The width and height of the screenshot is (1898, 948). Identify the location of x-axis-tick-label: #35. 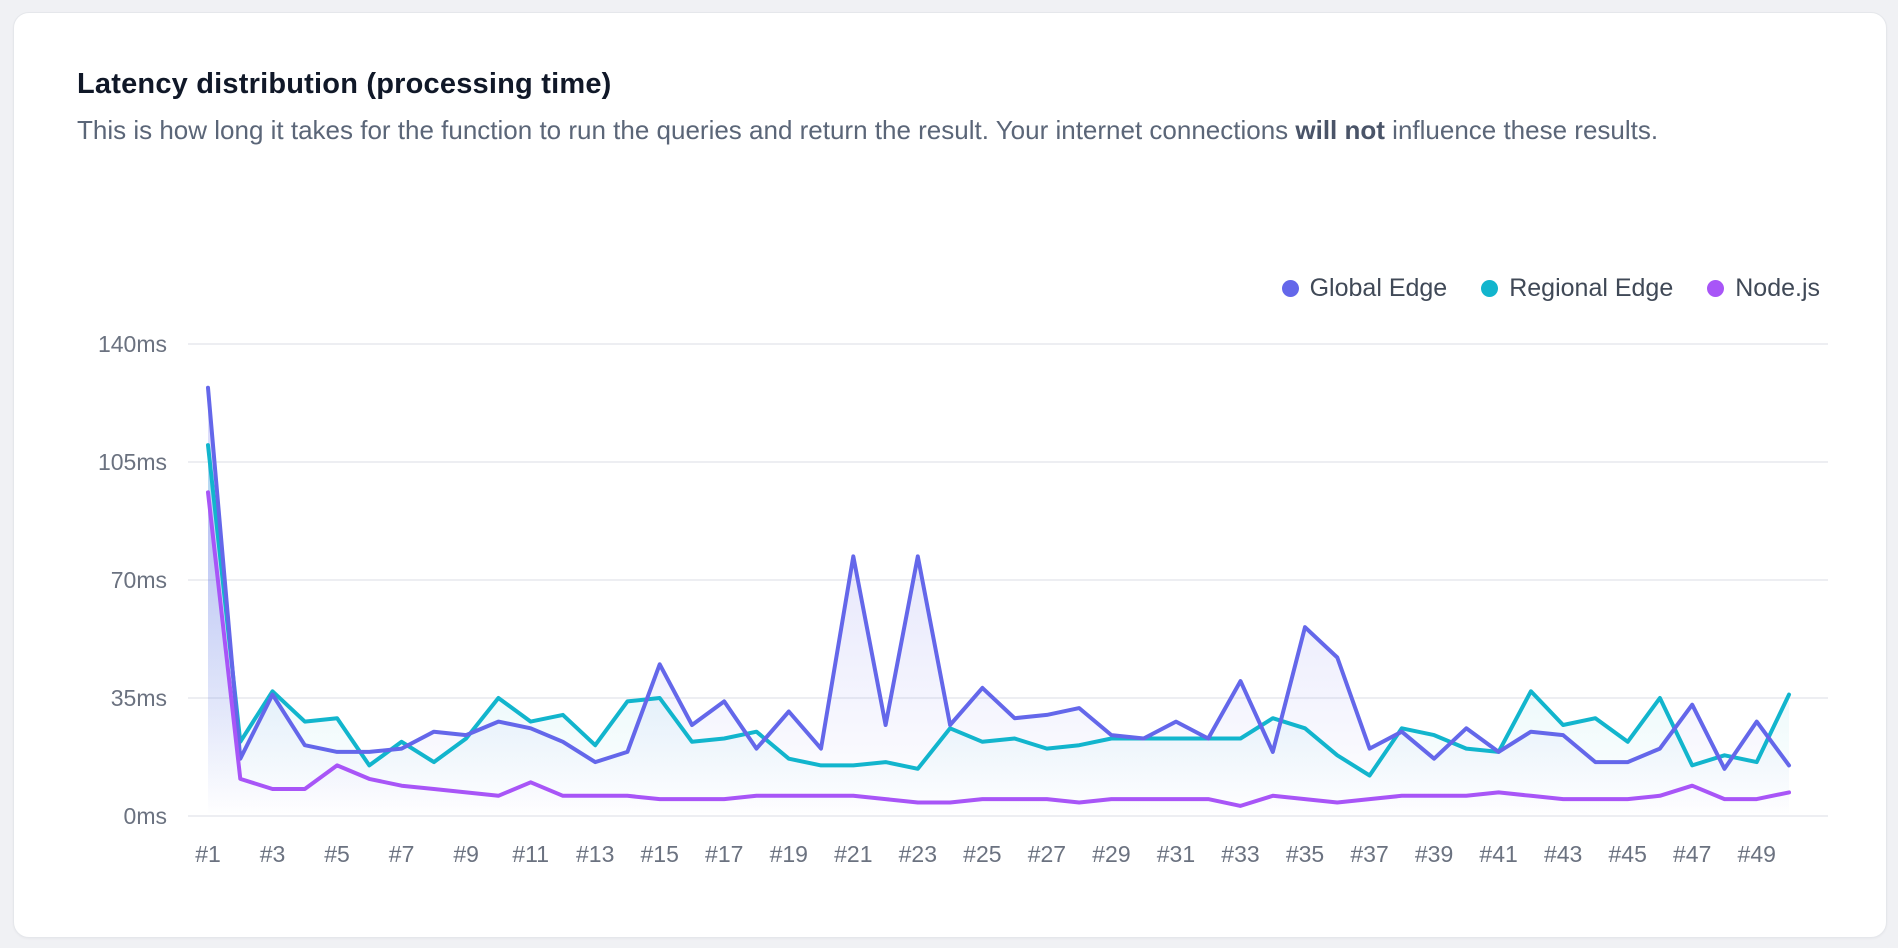
(1305, 854).